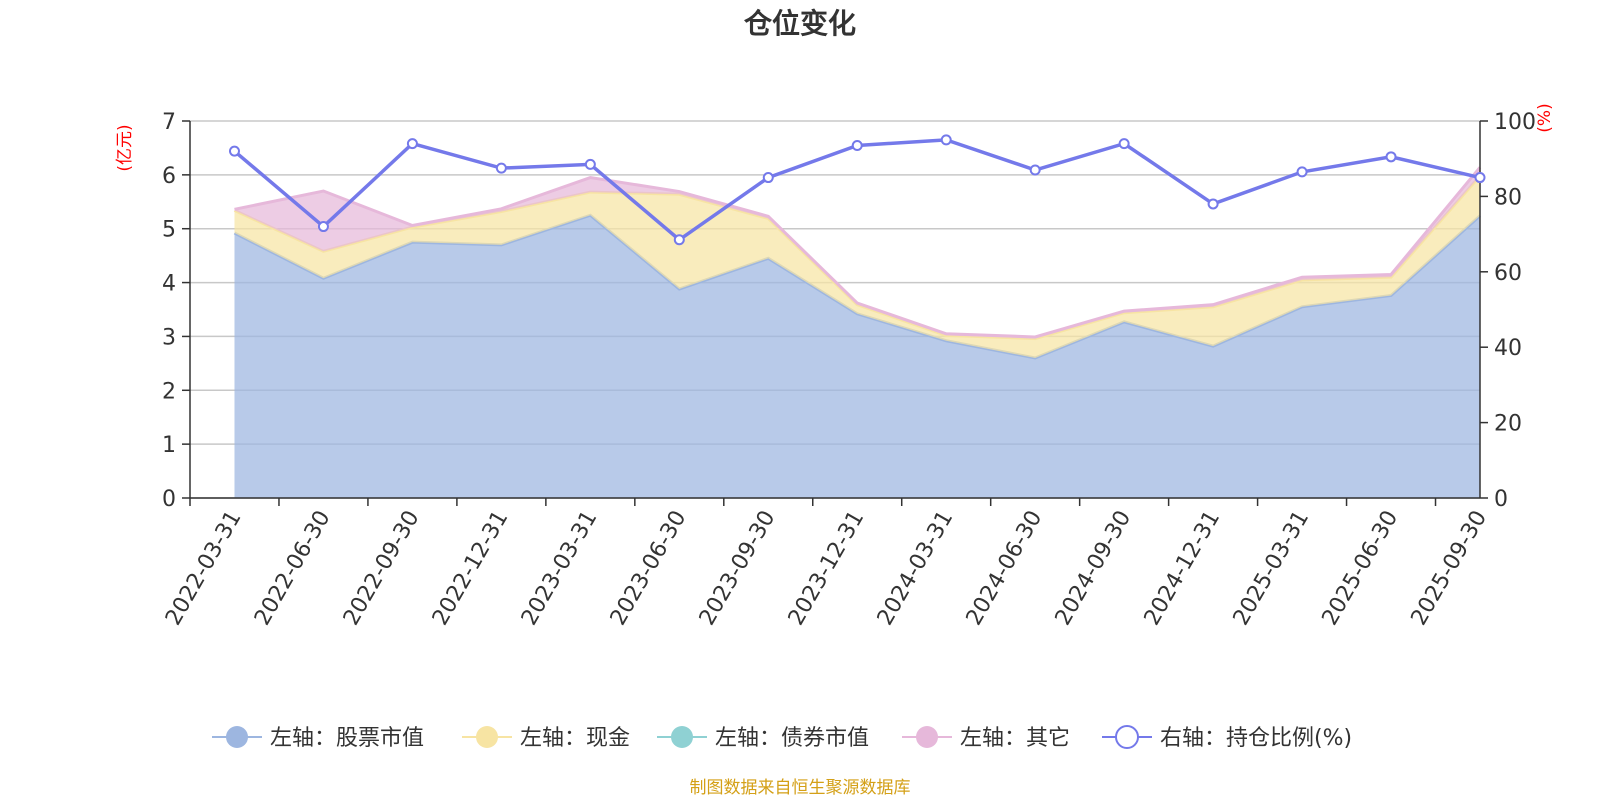  I want to click on left-tick-label: 1, so click(169, 445).